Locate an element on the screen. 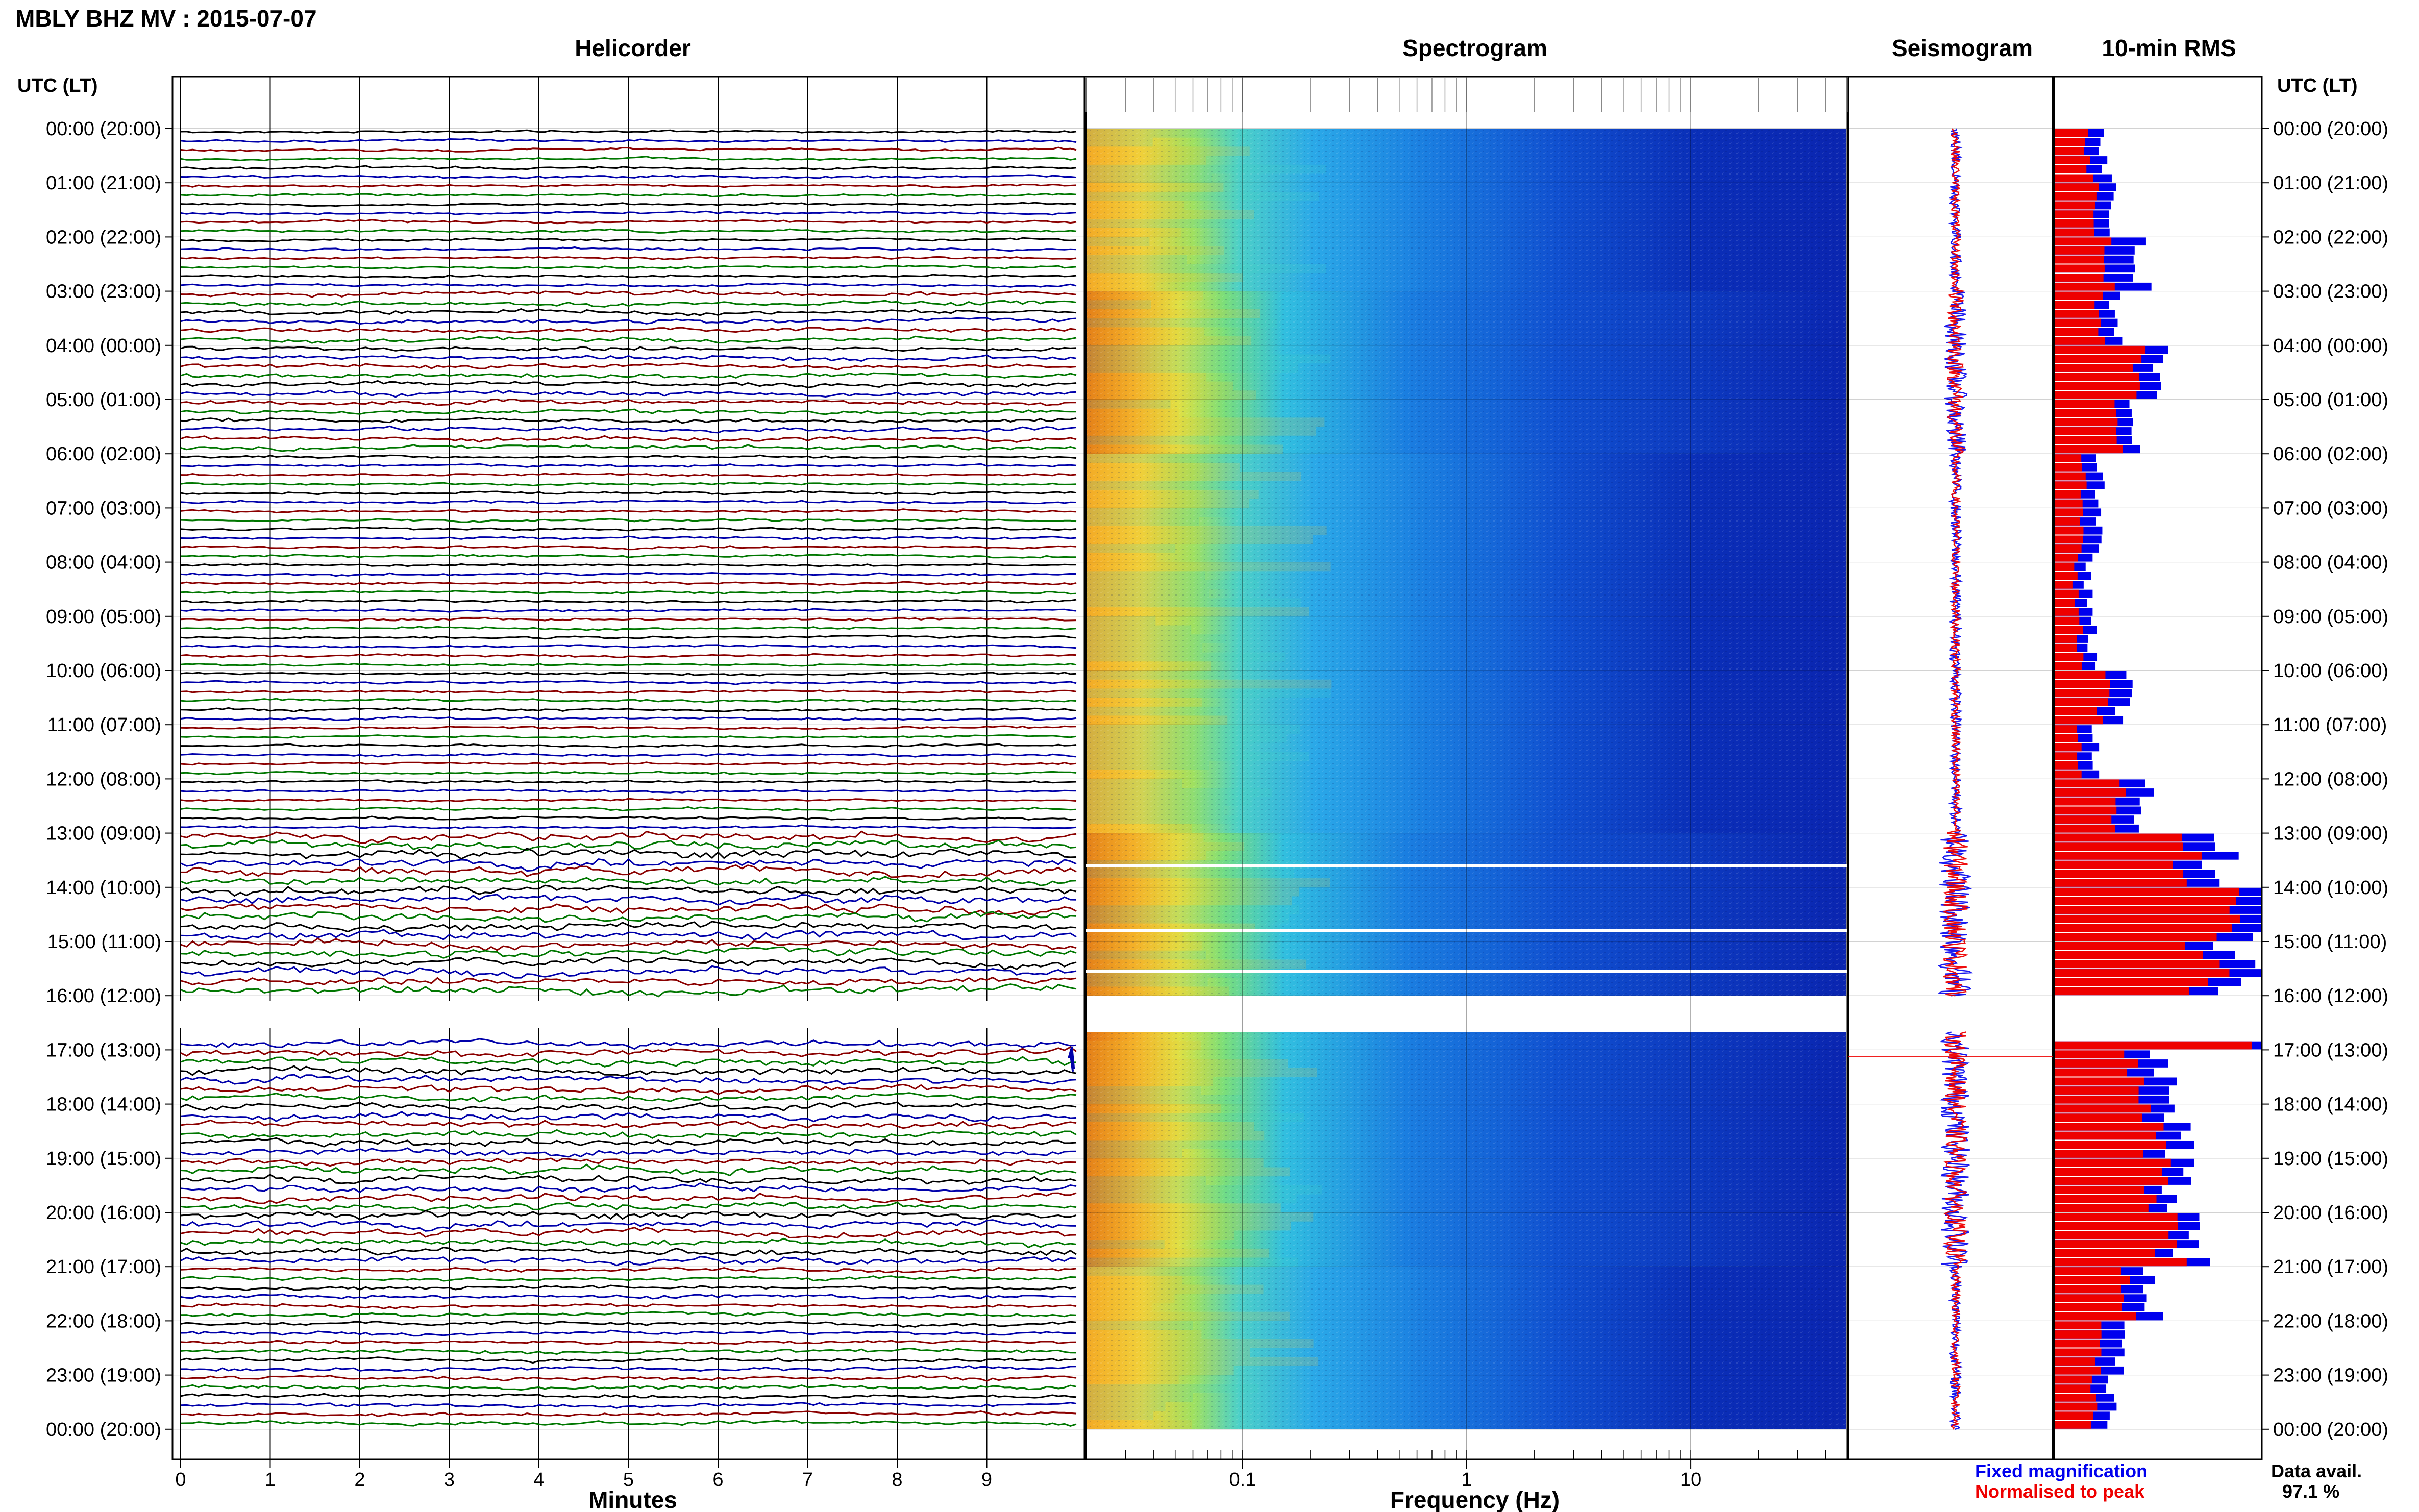  time-label-right: 08:00 (04:00) is located at coordinates (2330, 563).